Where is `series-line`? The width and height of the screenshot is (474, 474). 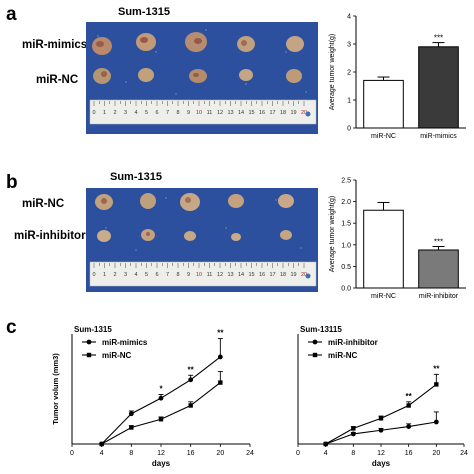 series-line is located at coordinates (381, 433).